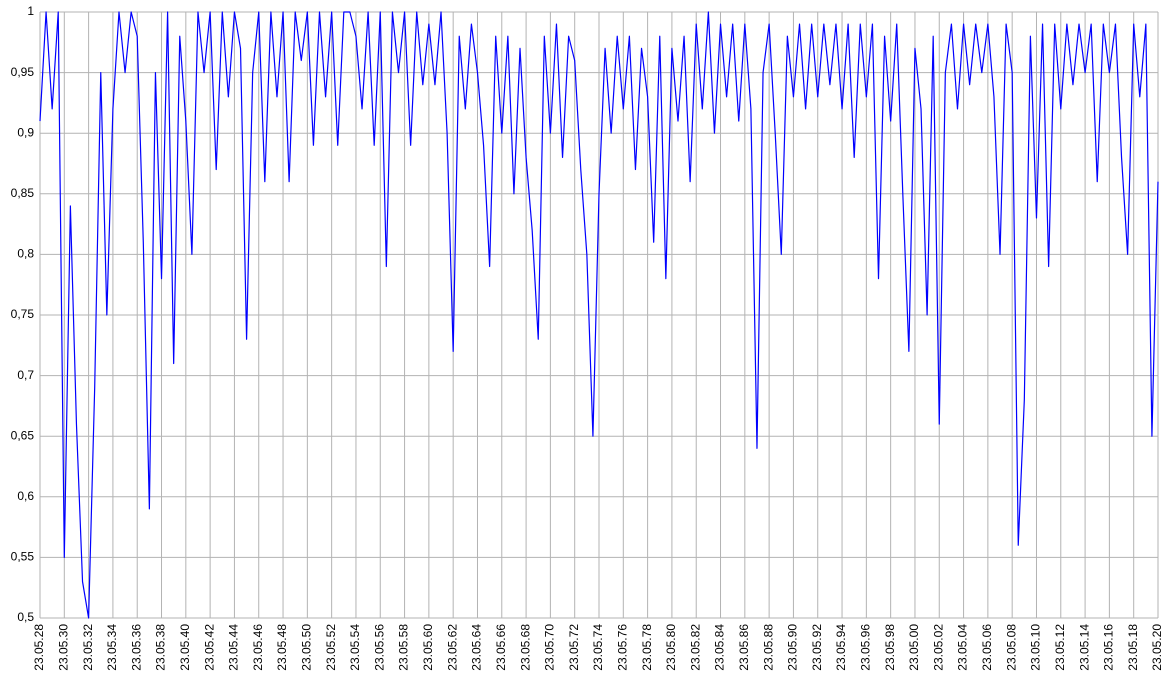 This screenshot has height=686, width=1166. I want to click on x-tick-label: 23.05.02, so click(938, 647).